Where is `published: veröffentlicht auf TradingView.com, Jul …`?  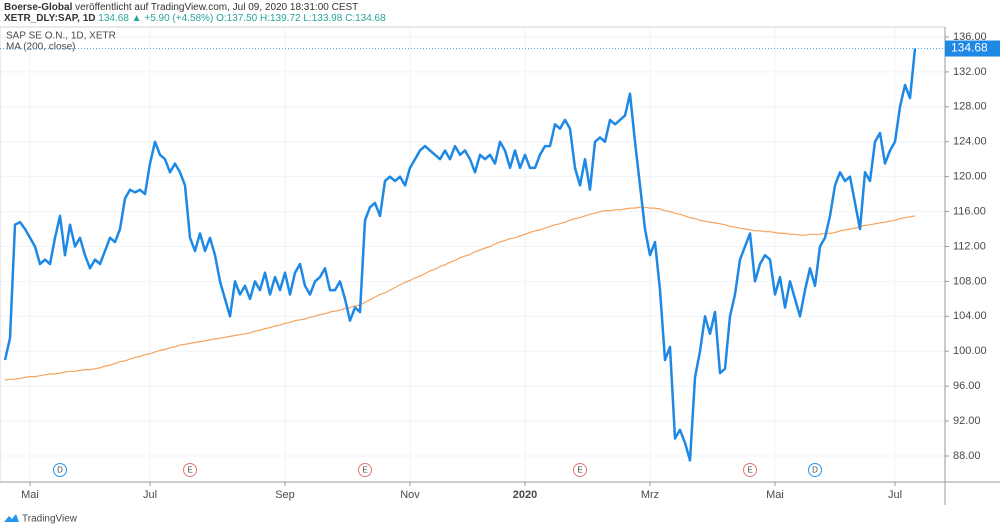 published: veröffentlicht auf TradingView.com, Jul … is located at coordinates (216, 7).